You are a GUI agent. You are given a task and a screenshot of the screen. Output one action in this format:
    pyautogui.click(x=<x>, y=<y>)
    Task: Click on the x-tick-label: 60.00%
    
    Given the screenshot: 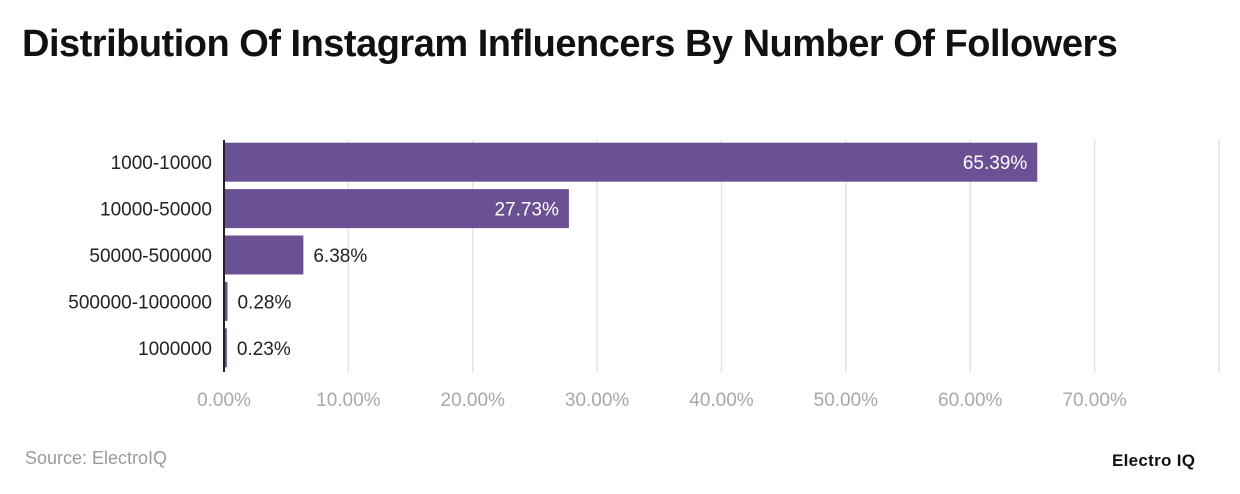 What is the action you would take?
    pyautogui.click(x=970, y=400)
    